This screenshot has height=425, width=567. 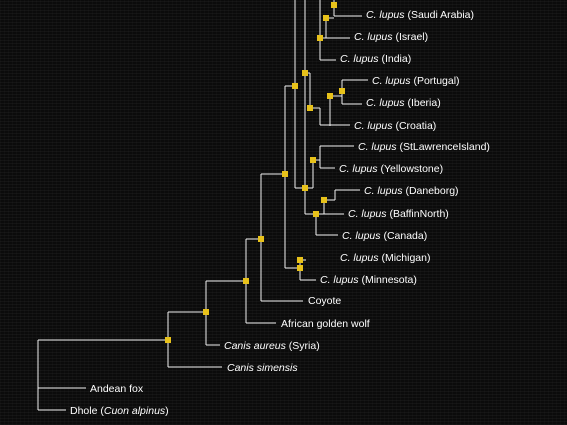 I want to click on taxon-label-india: C. lupus (India), so click(x=375, y=59).